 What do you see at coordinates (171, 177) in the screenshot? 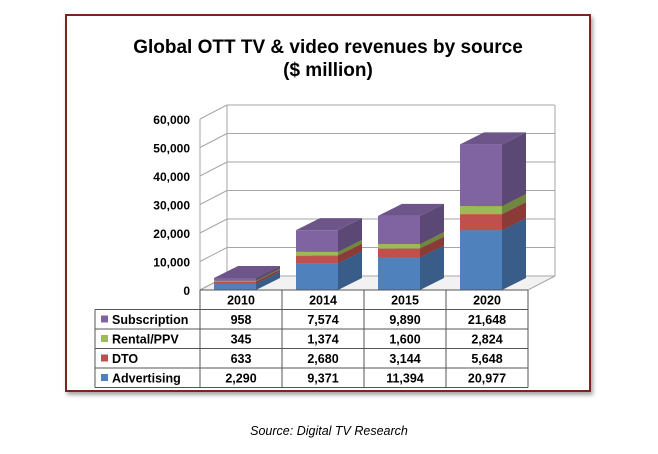
I see `y-tick-label: 40,000` at bounding box center [171, 177].